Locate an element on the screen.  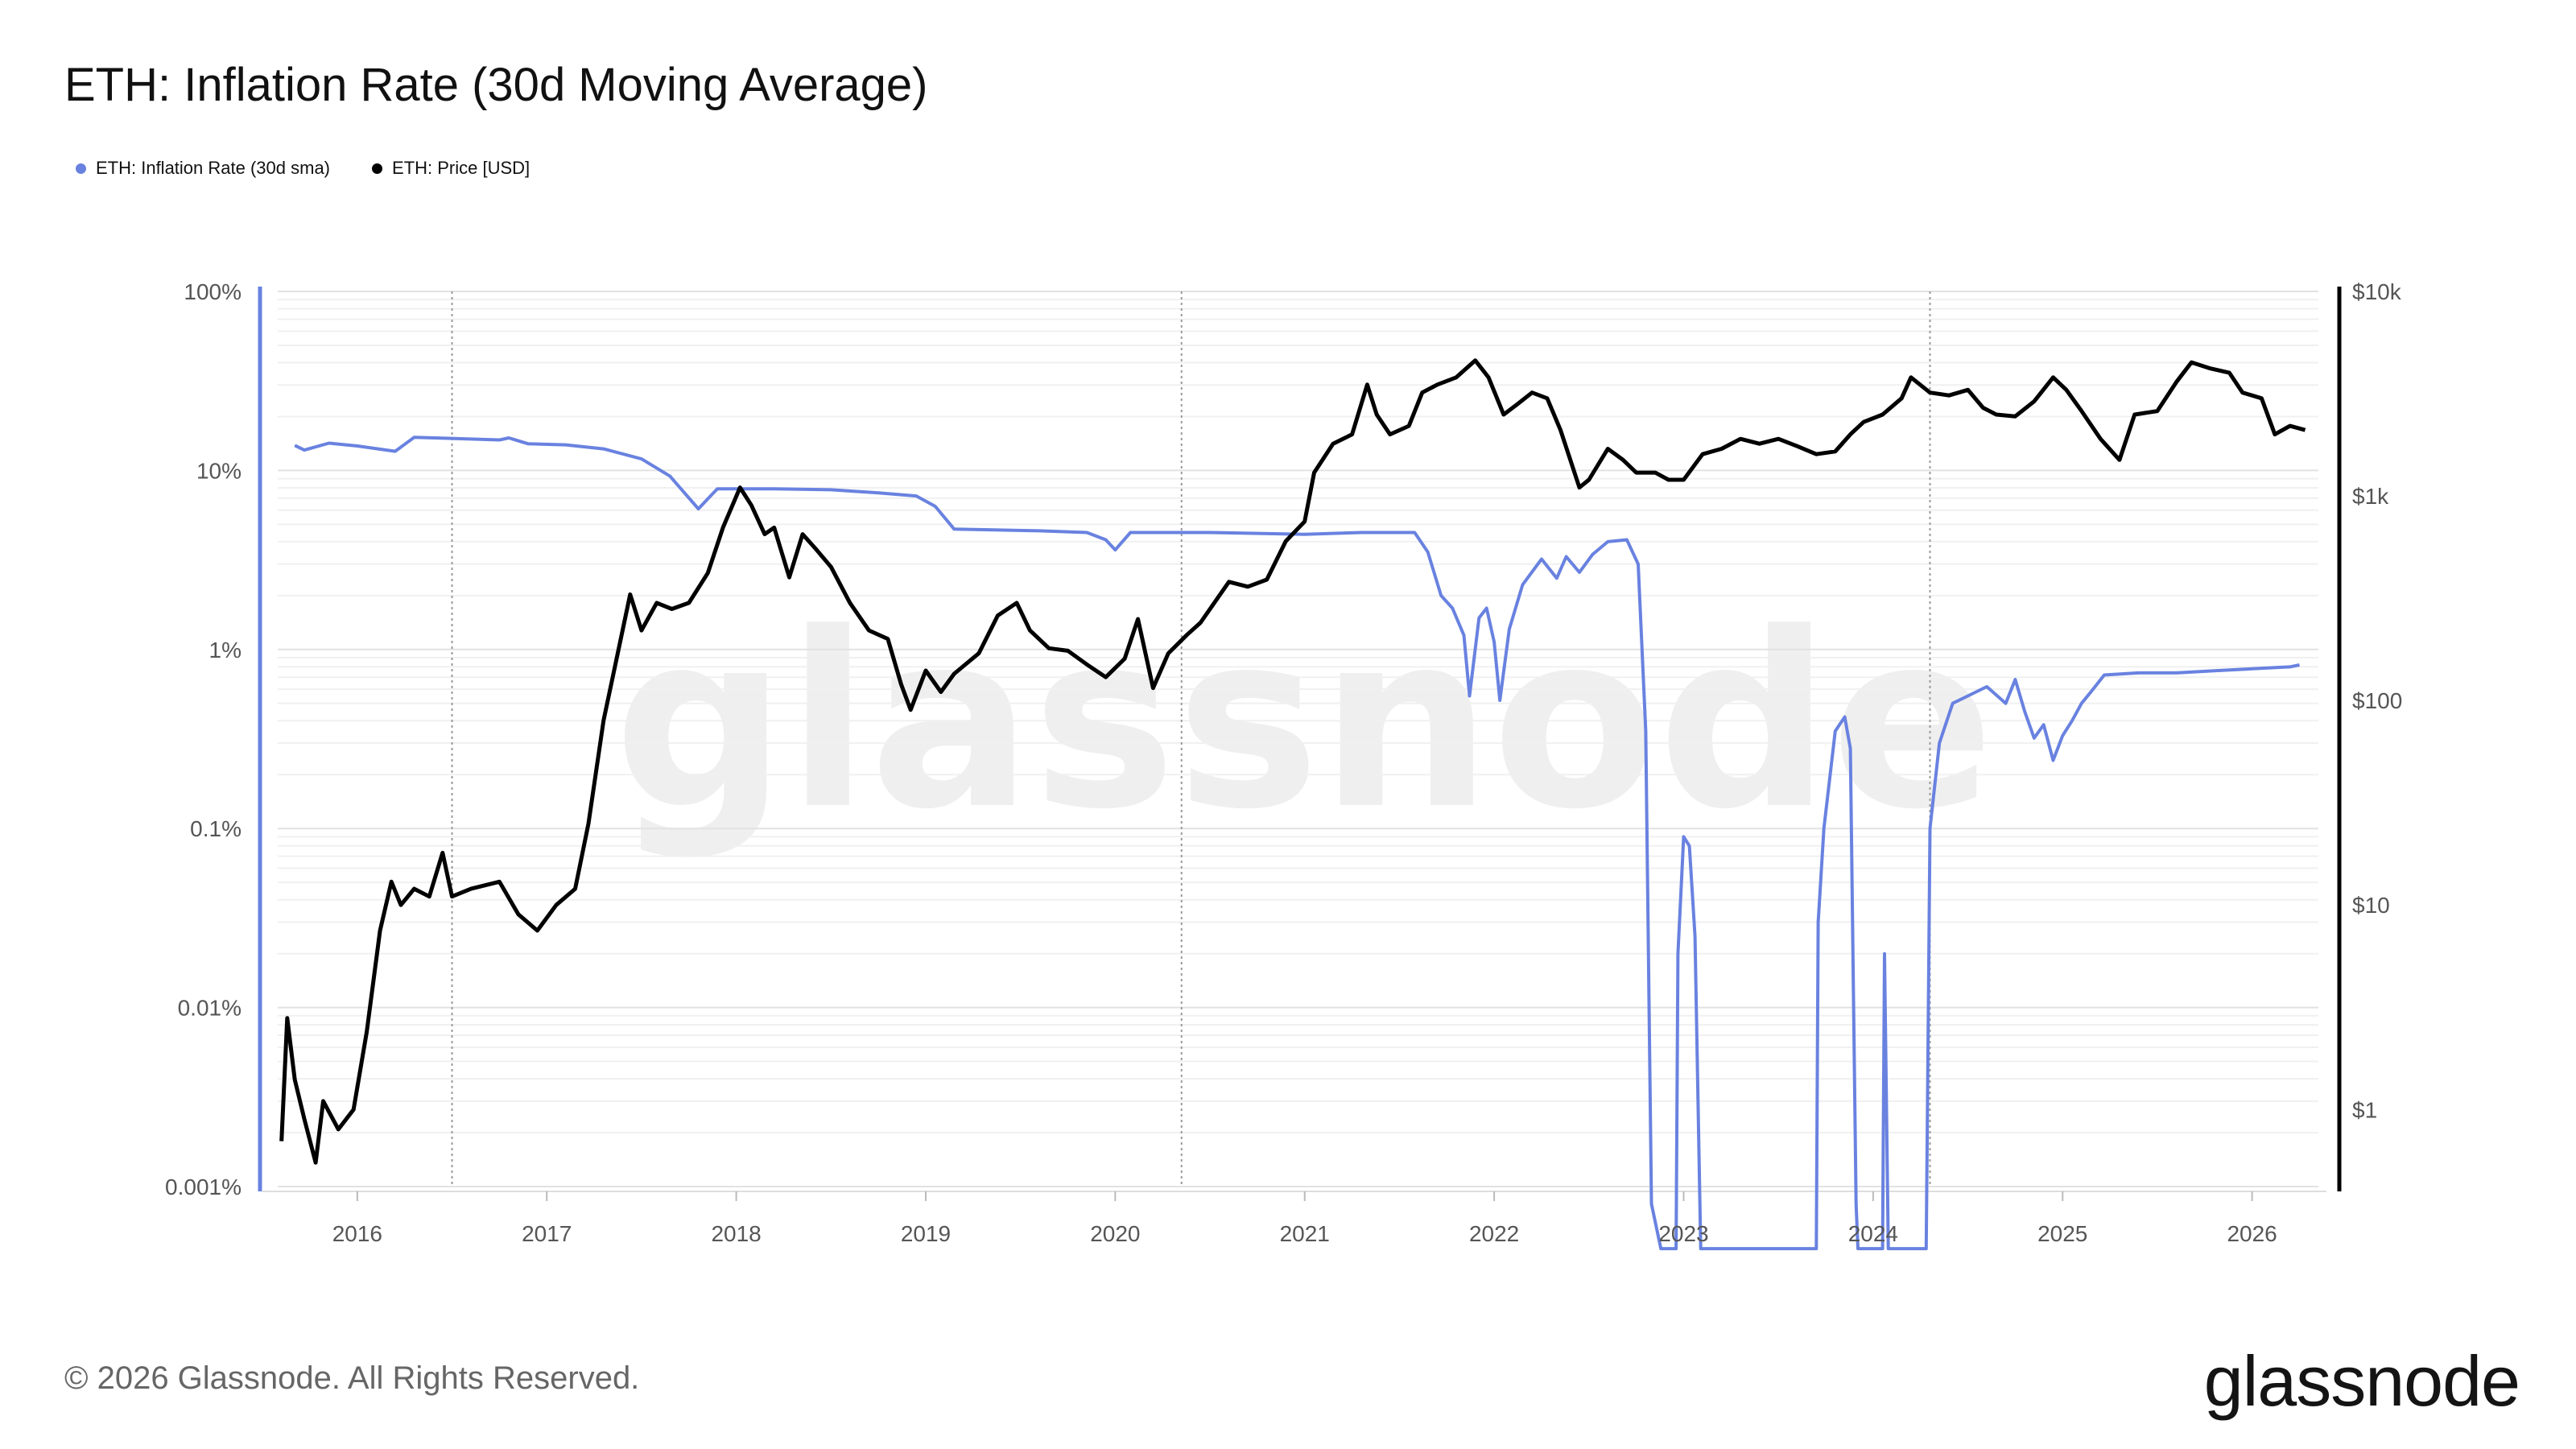
x-tick-label: 2017 is located at coordinates (547, 1233).